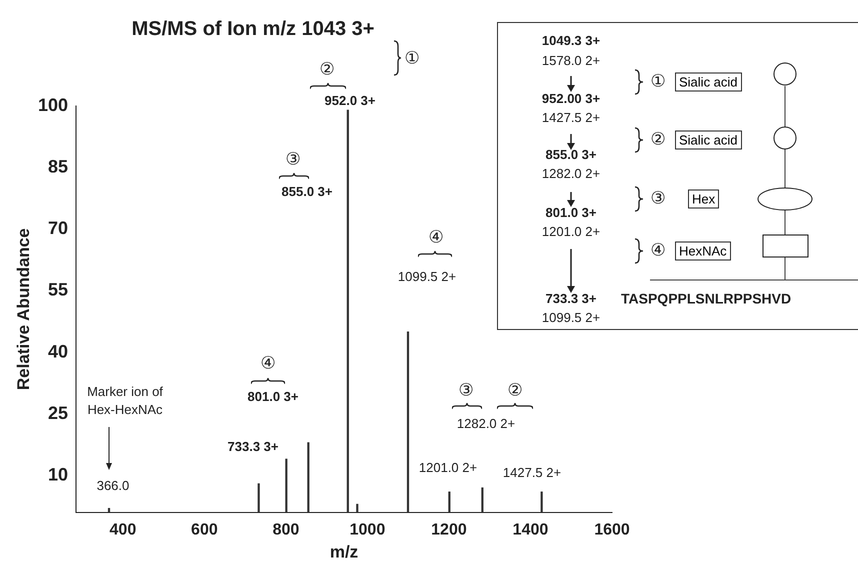  Describe the element at coordinates (571, 40) in the screenshot. I see `text: 1049.3 3+` at that location.